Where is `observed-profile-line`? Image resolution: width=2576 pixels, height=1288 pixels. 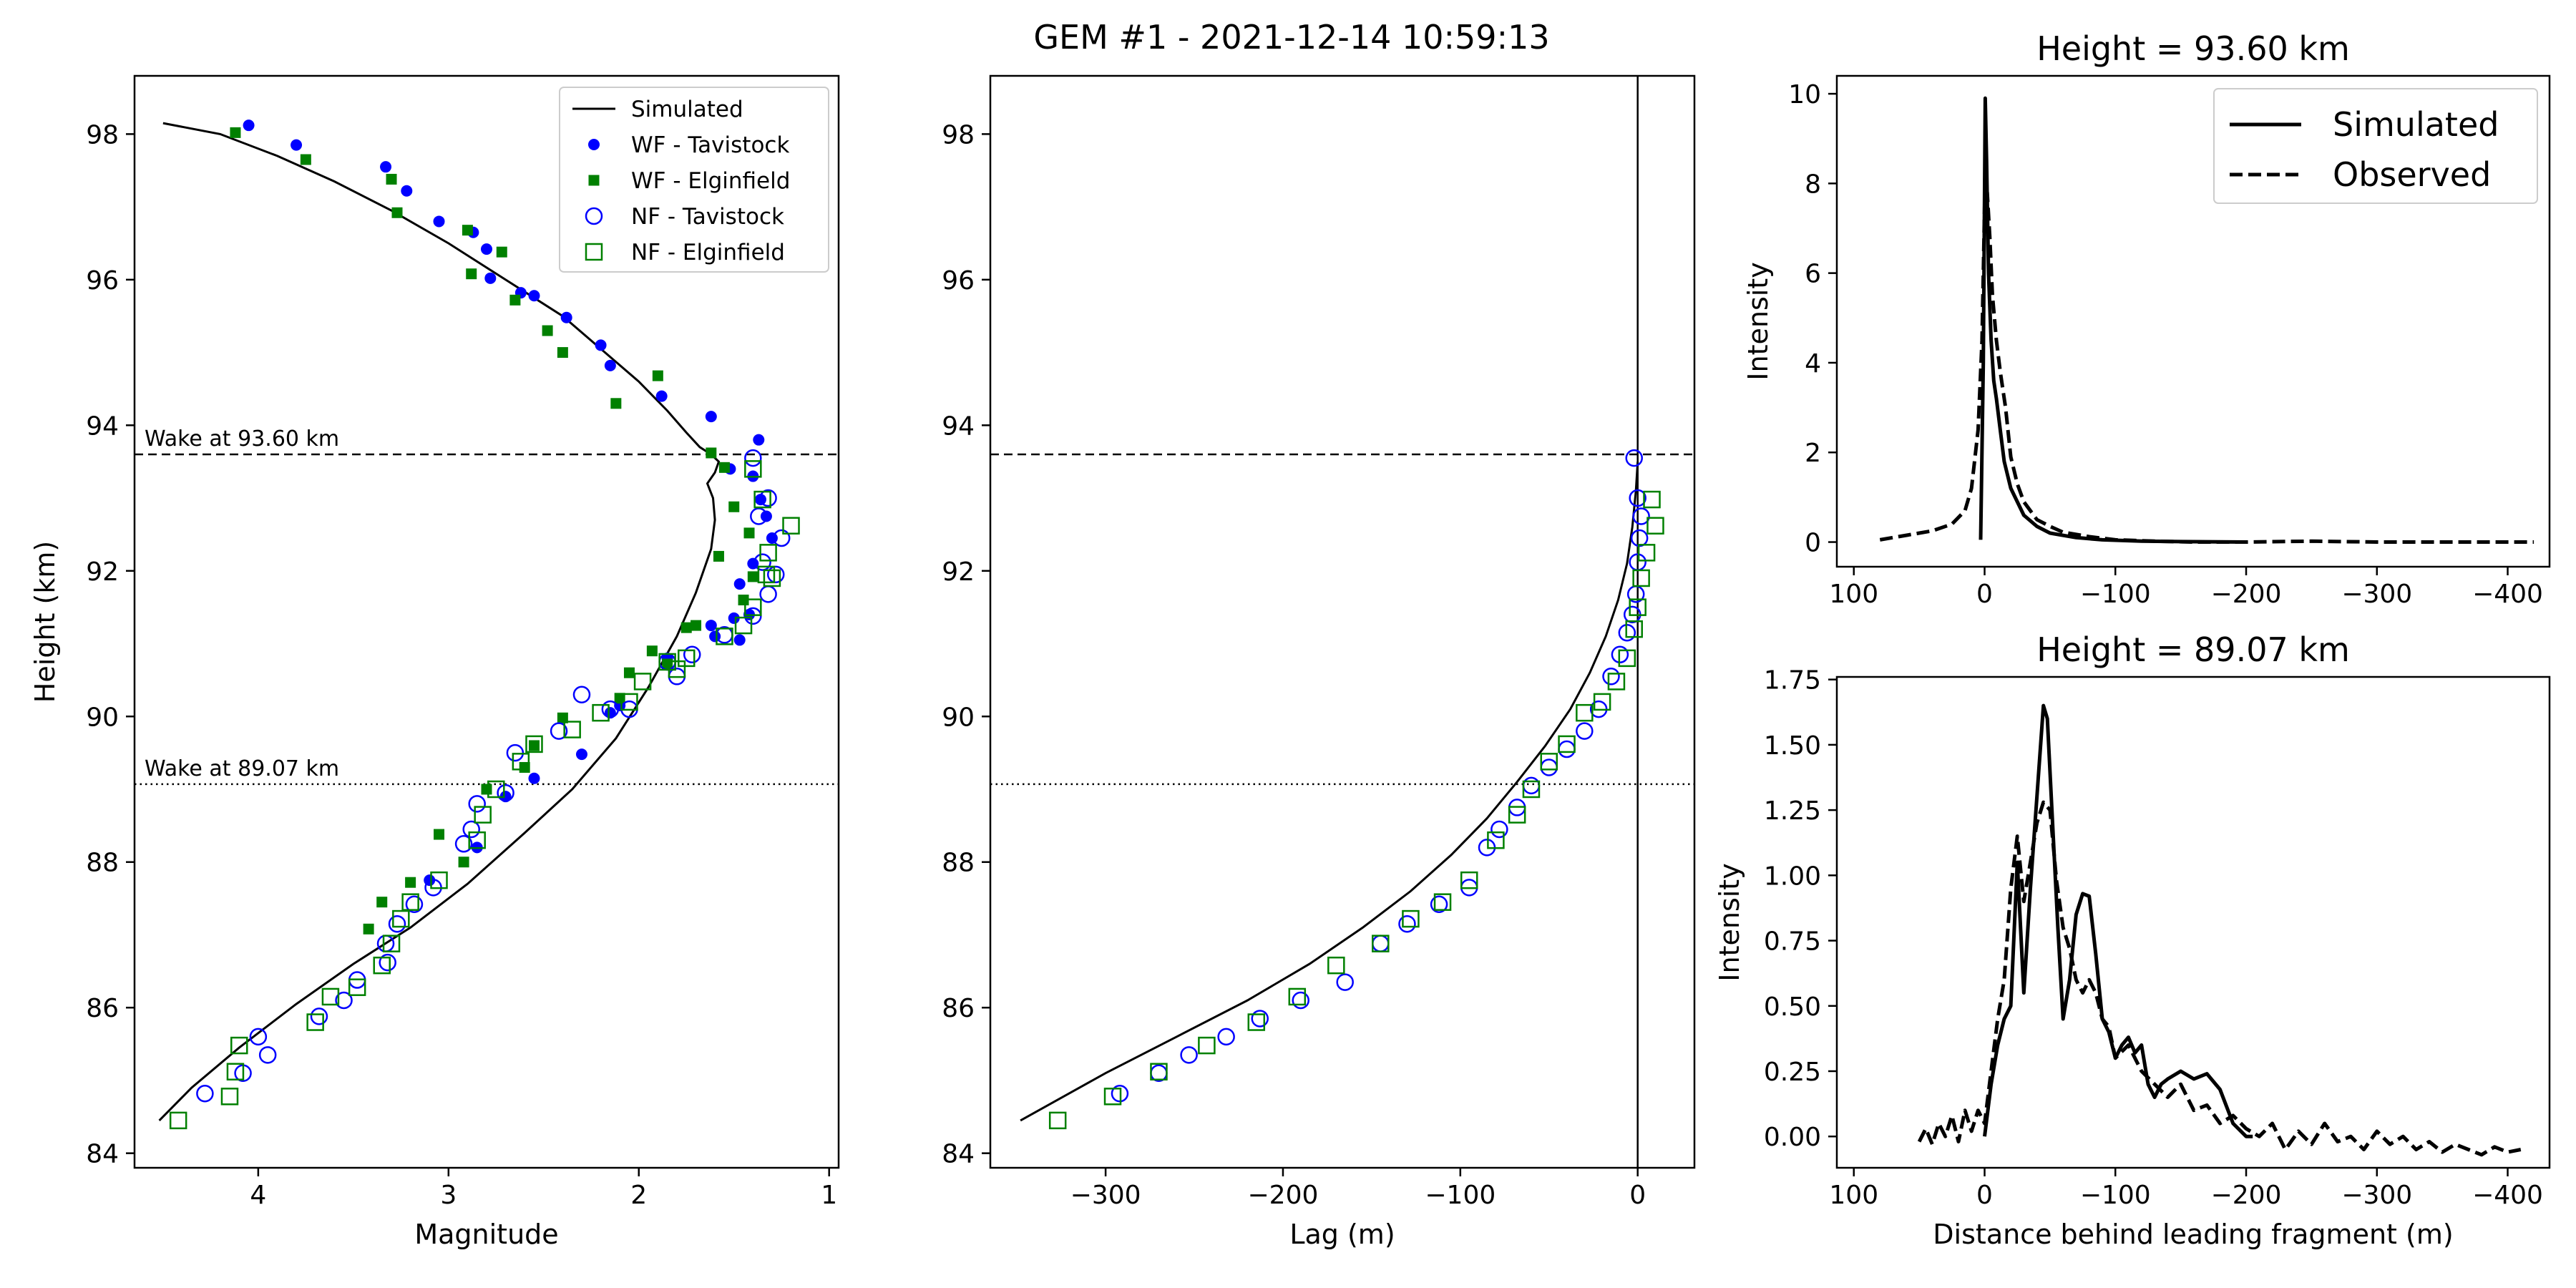 observed-profile-line is located at coordinates (2206, 367).